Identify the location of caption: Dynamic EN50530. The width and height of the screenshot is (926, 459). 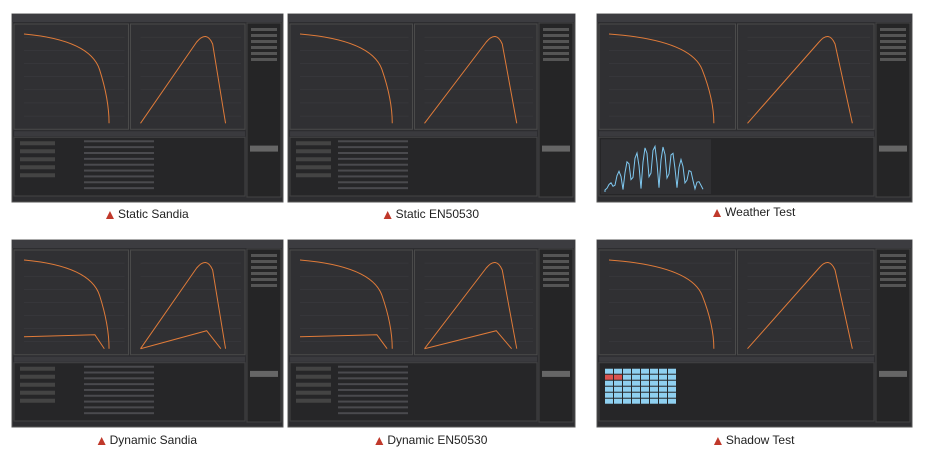
(437, 440).